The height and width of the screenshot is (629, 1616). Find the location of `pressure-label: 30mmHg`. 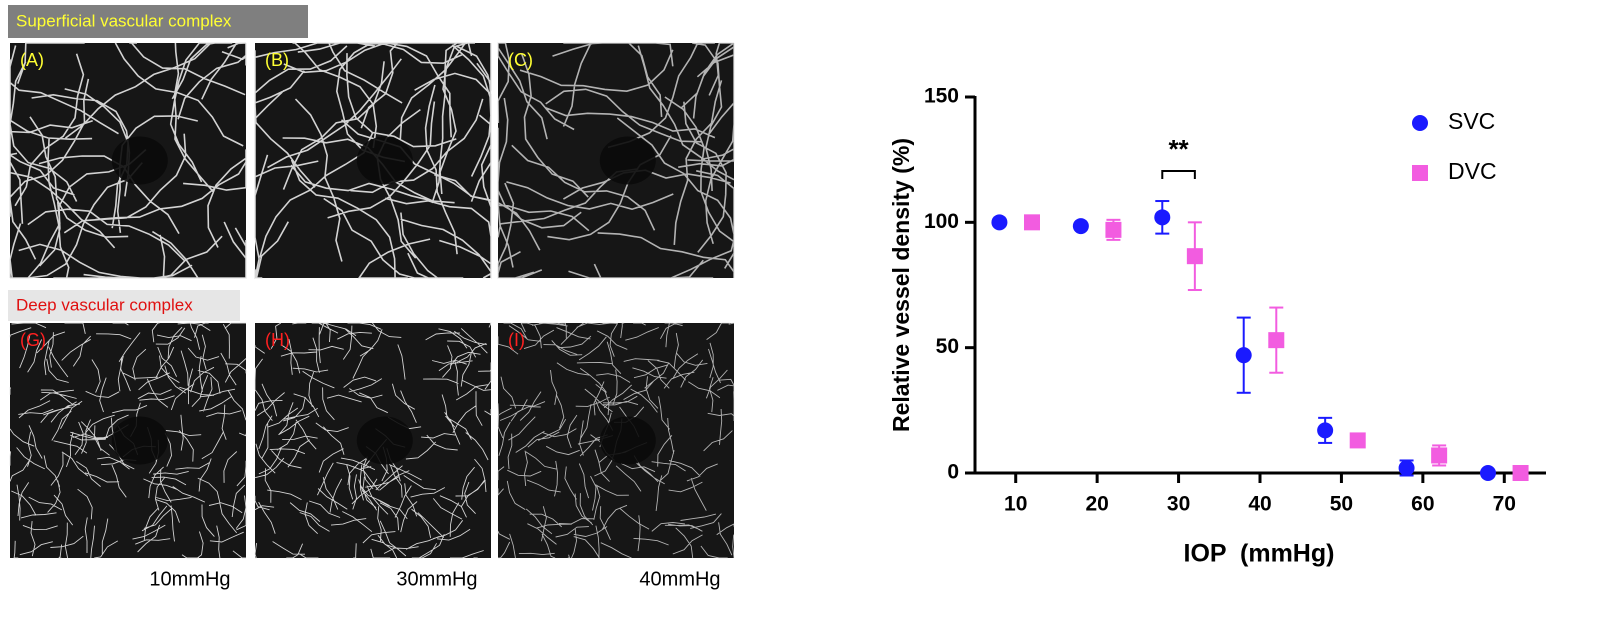

pressure-label: 30mmHg is located at coordinates (436, 579).